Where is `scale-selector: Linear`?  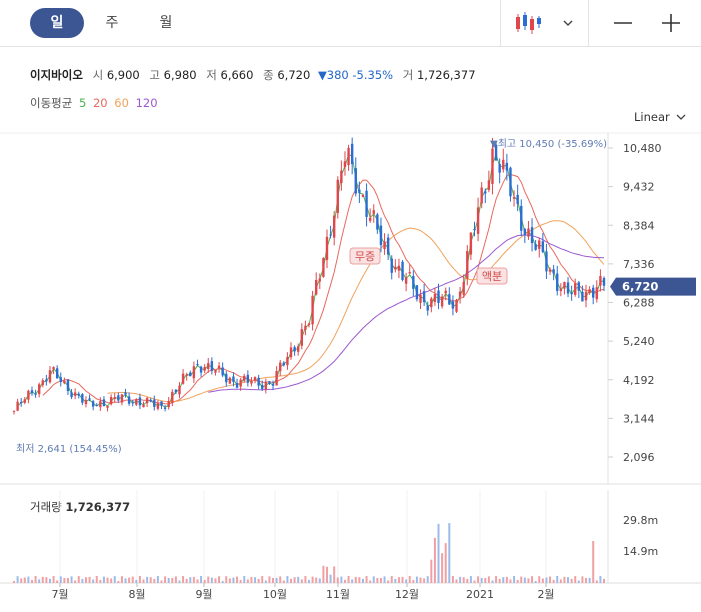
scale-selector: Linear is located at coordinates (660, 117).